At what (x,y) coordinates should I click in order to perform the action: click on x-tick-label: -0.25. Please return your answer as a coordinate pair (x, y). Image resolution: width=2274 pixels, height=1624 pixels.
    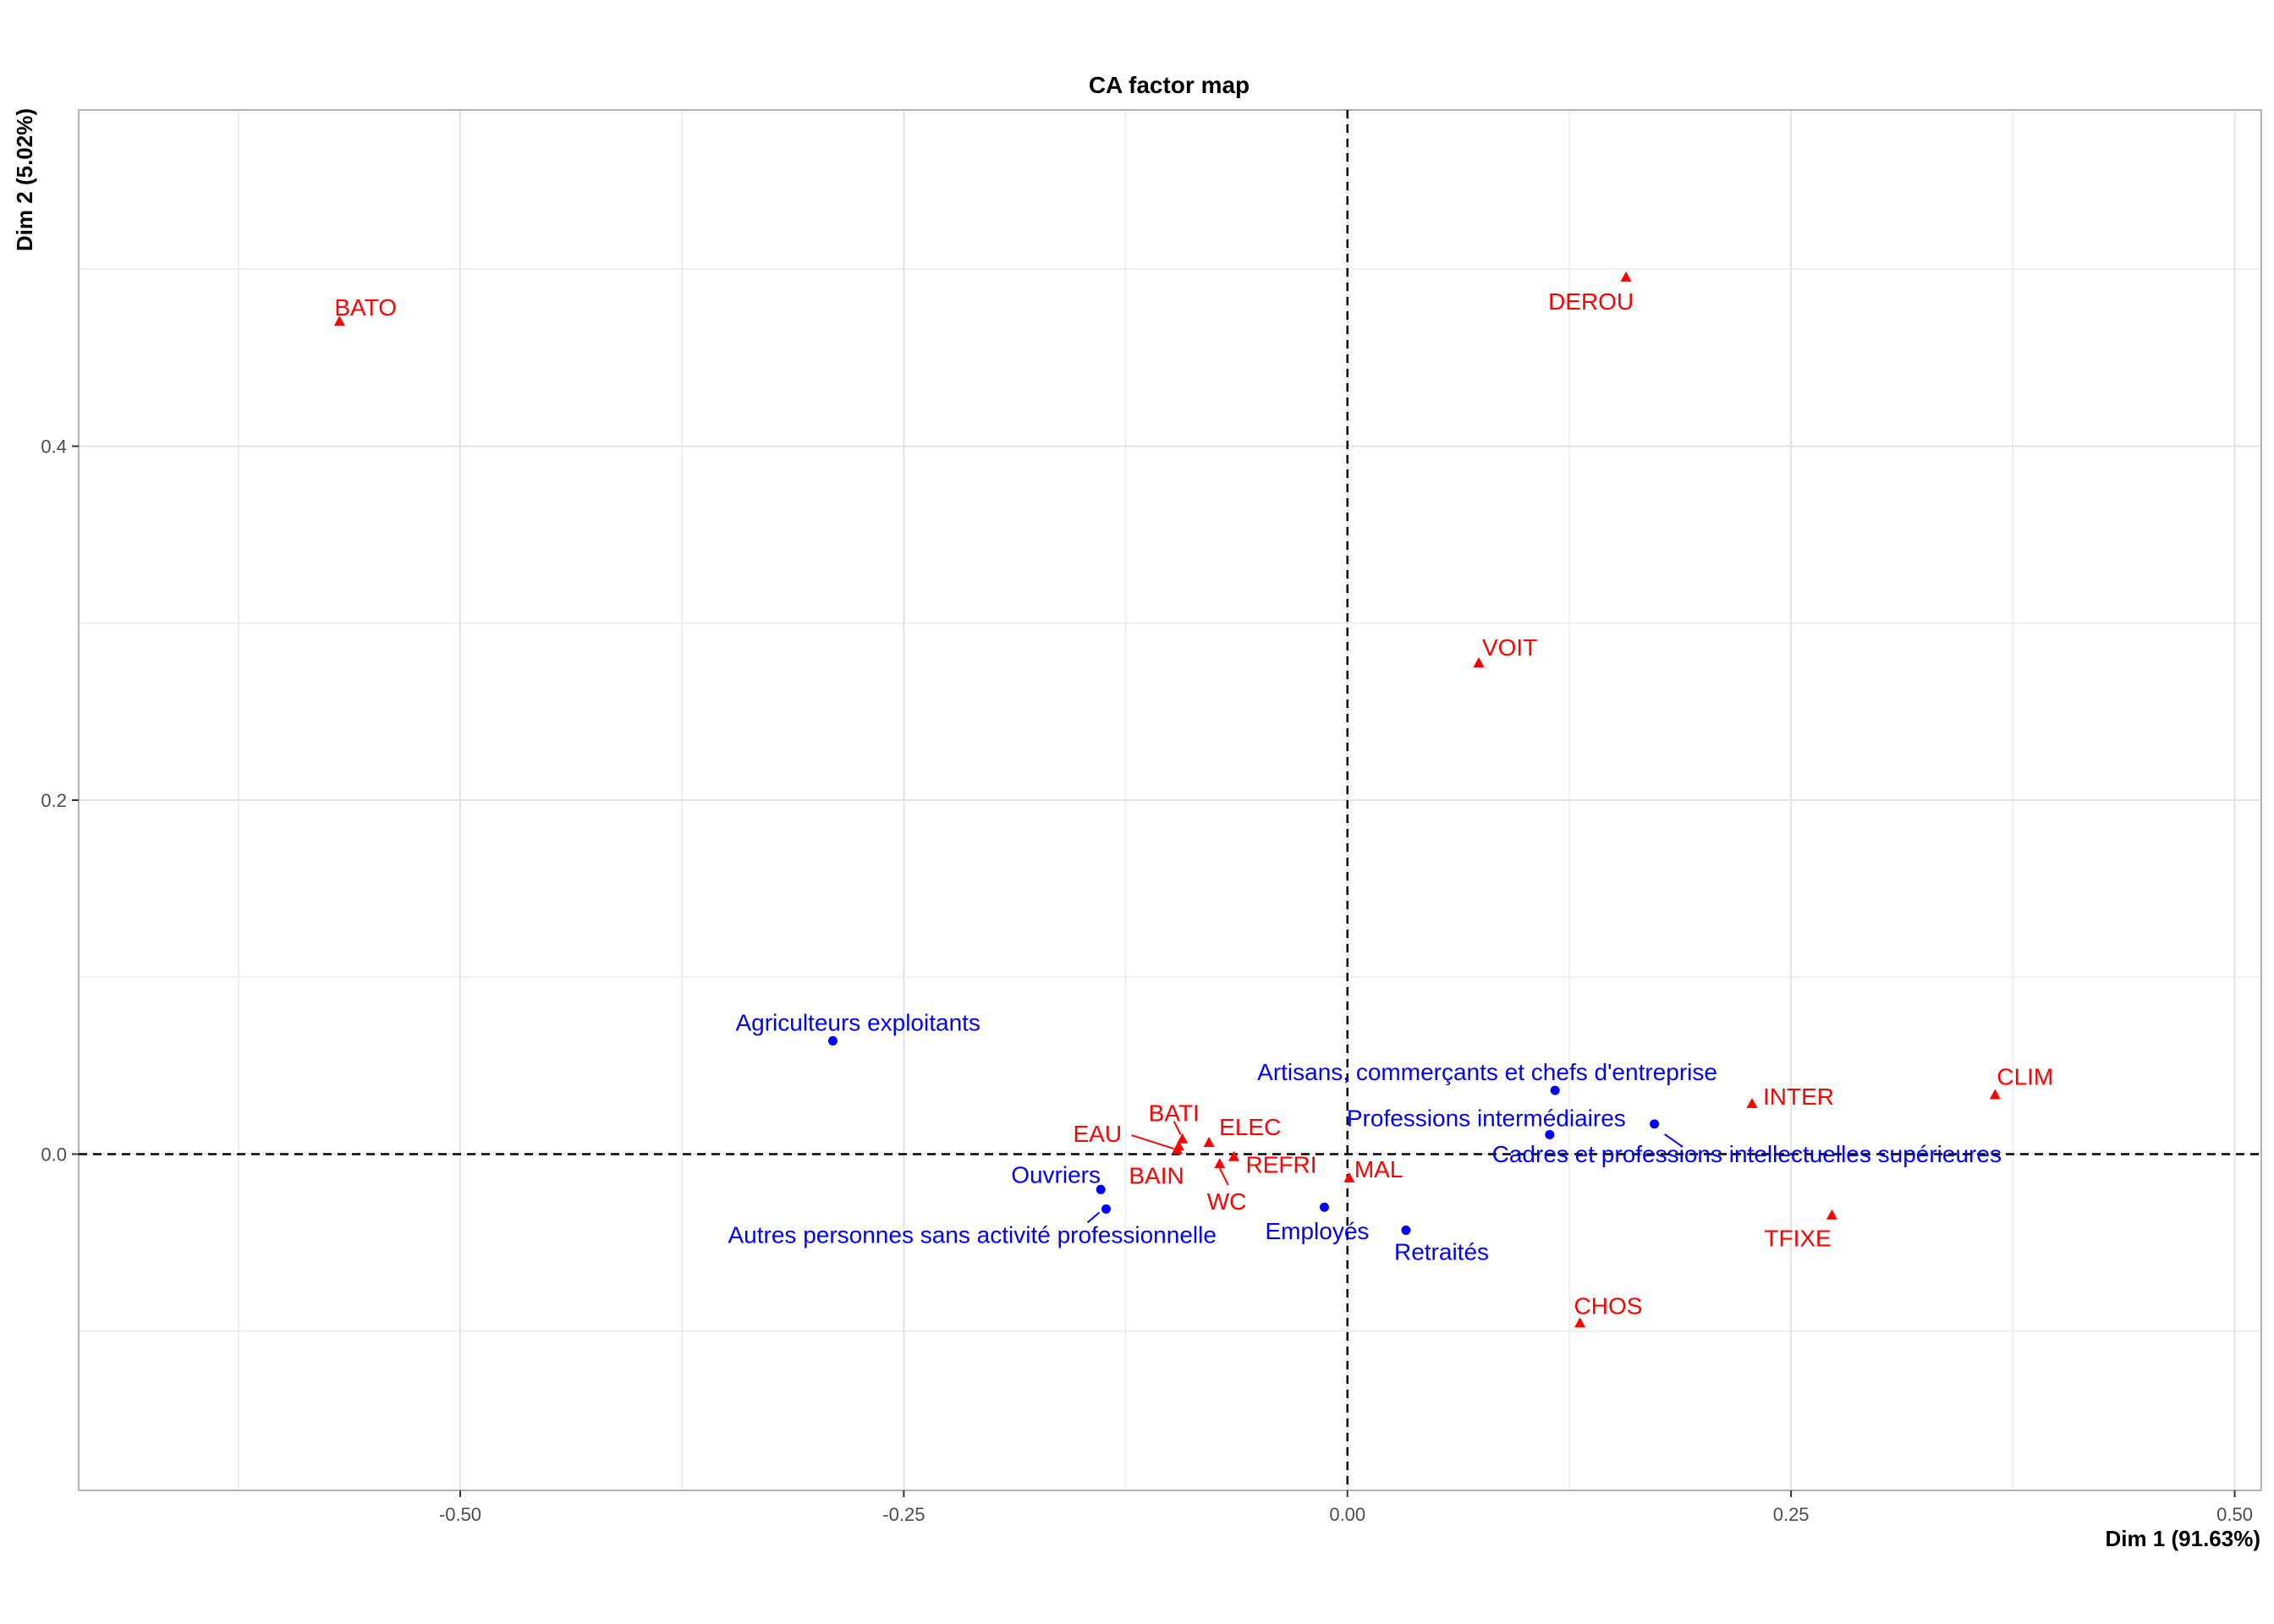
    Looking at the image, I should click on (903, 1515).